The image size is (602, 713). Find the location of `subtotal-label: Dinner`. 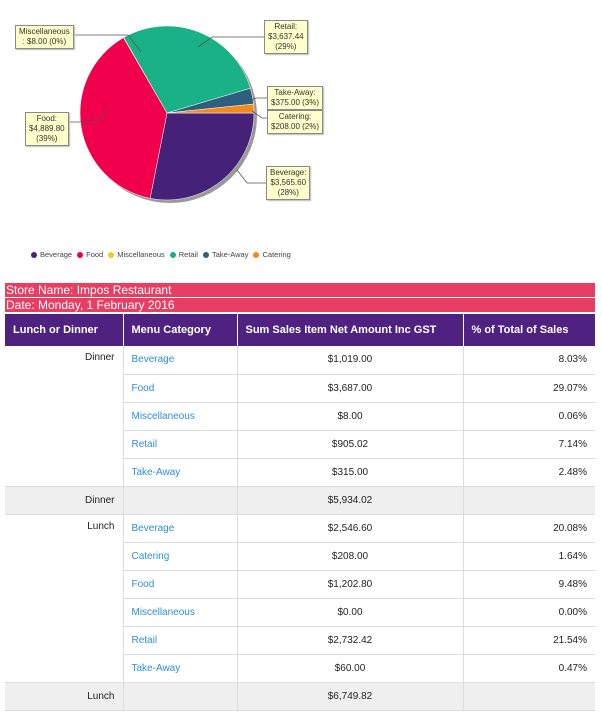

subtotal-label: Dinner is located at coordinates (64, 500).